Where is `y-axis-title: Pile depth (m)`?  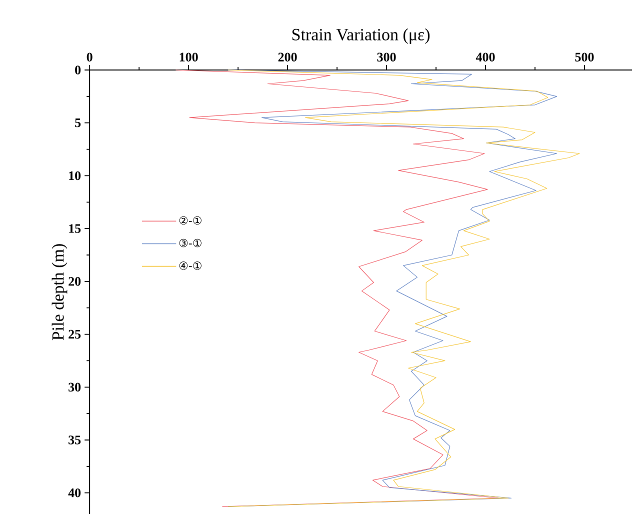
y-axis-title: Pile depth (m) is located at coordinates (60, 292).